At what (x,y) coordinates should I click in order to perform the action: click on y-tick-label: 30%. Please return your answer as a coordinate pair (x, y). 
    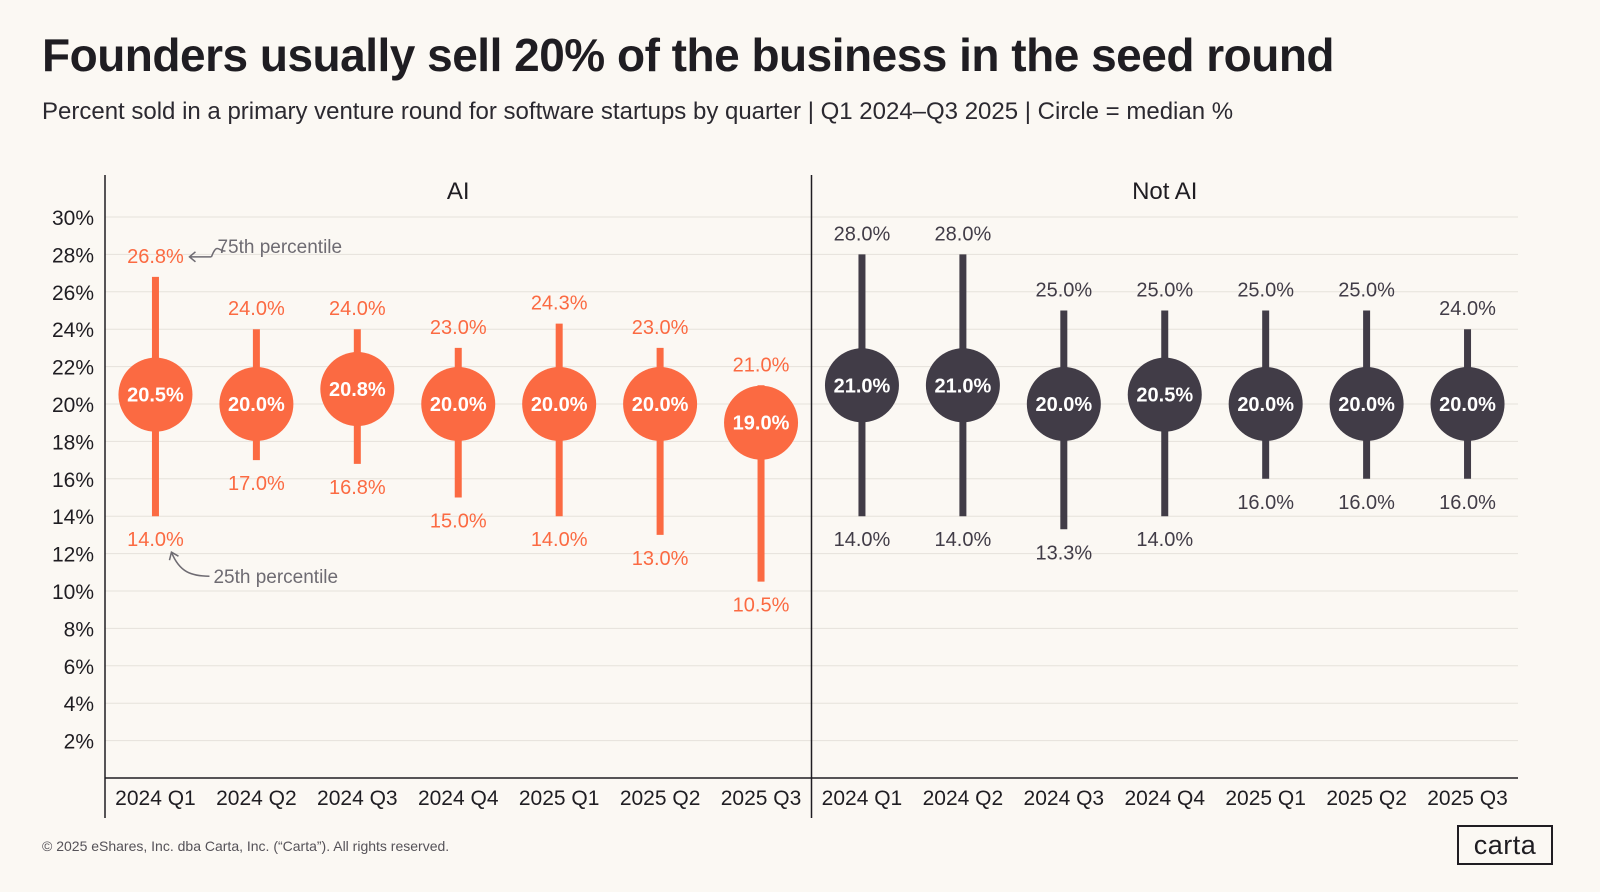
    Looking at the image, I should click on (73, 218).